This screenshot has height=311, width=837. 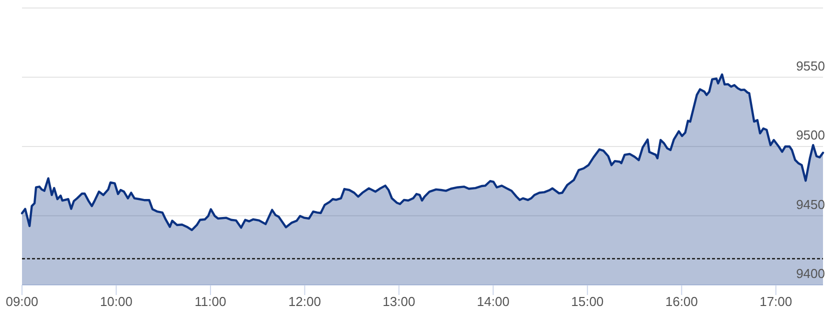 What do you see at coordinates (587, 301) in the screenshot?
I see `x-tick-label: 15:00` at bounding box center [587, 301].